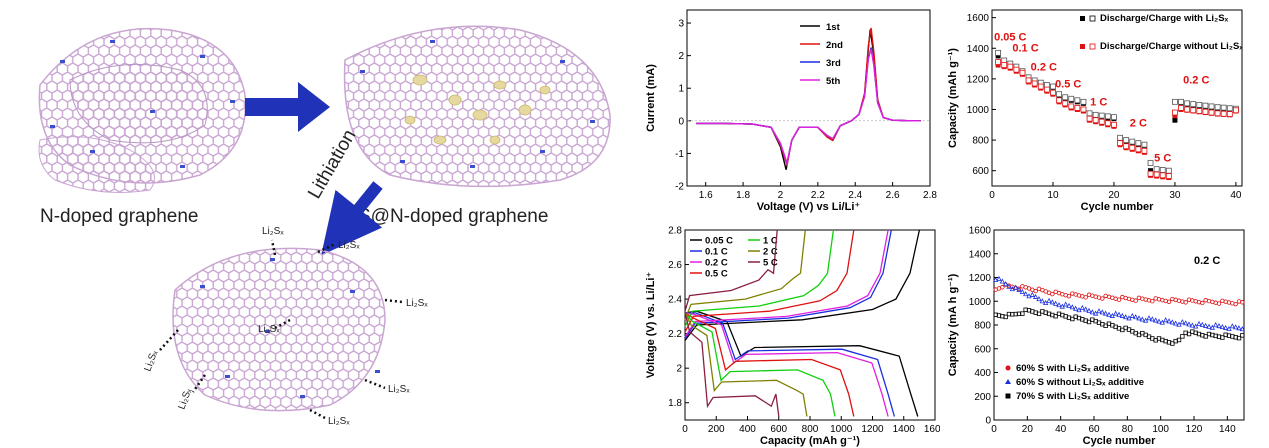  I want to click on y-tick-label: 1200, so click(980, 278).